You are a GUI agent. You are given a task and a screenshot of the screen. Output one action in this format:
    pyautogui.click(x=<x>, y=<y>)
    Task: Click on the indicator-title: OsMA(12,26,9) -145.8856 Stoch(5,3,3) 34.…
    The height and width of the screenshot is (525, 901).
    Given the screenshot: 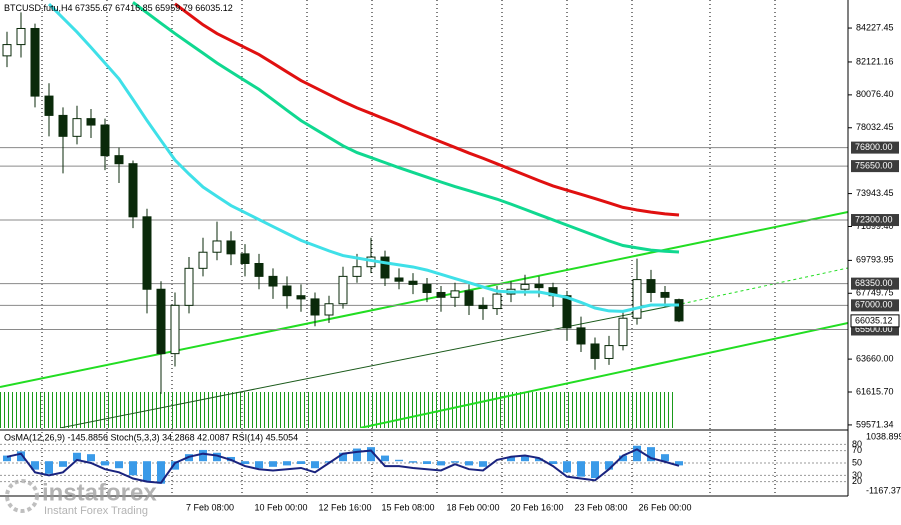 What is the action you would take?
    pyautogui.click(x=151, y=437)
    